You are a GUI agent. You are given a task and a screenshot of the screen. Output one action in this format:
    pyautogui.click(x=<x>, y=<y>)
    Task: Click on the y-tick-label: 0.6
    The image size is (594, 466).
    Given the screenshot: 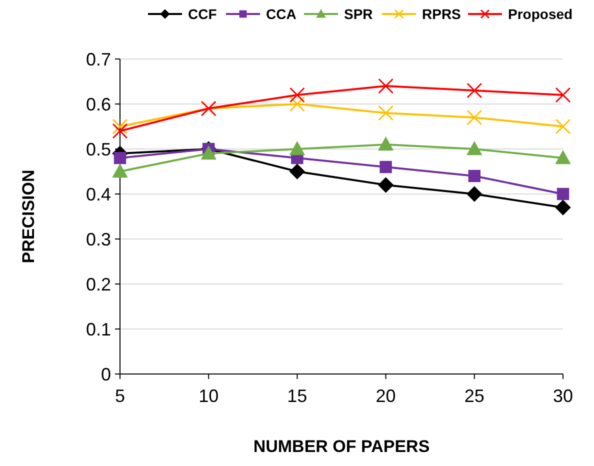 What is the action you would take?
    pyautogui.click(x=98, y=104)
    